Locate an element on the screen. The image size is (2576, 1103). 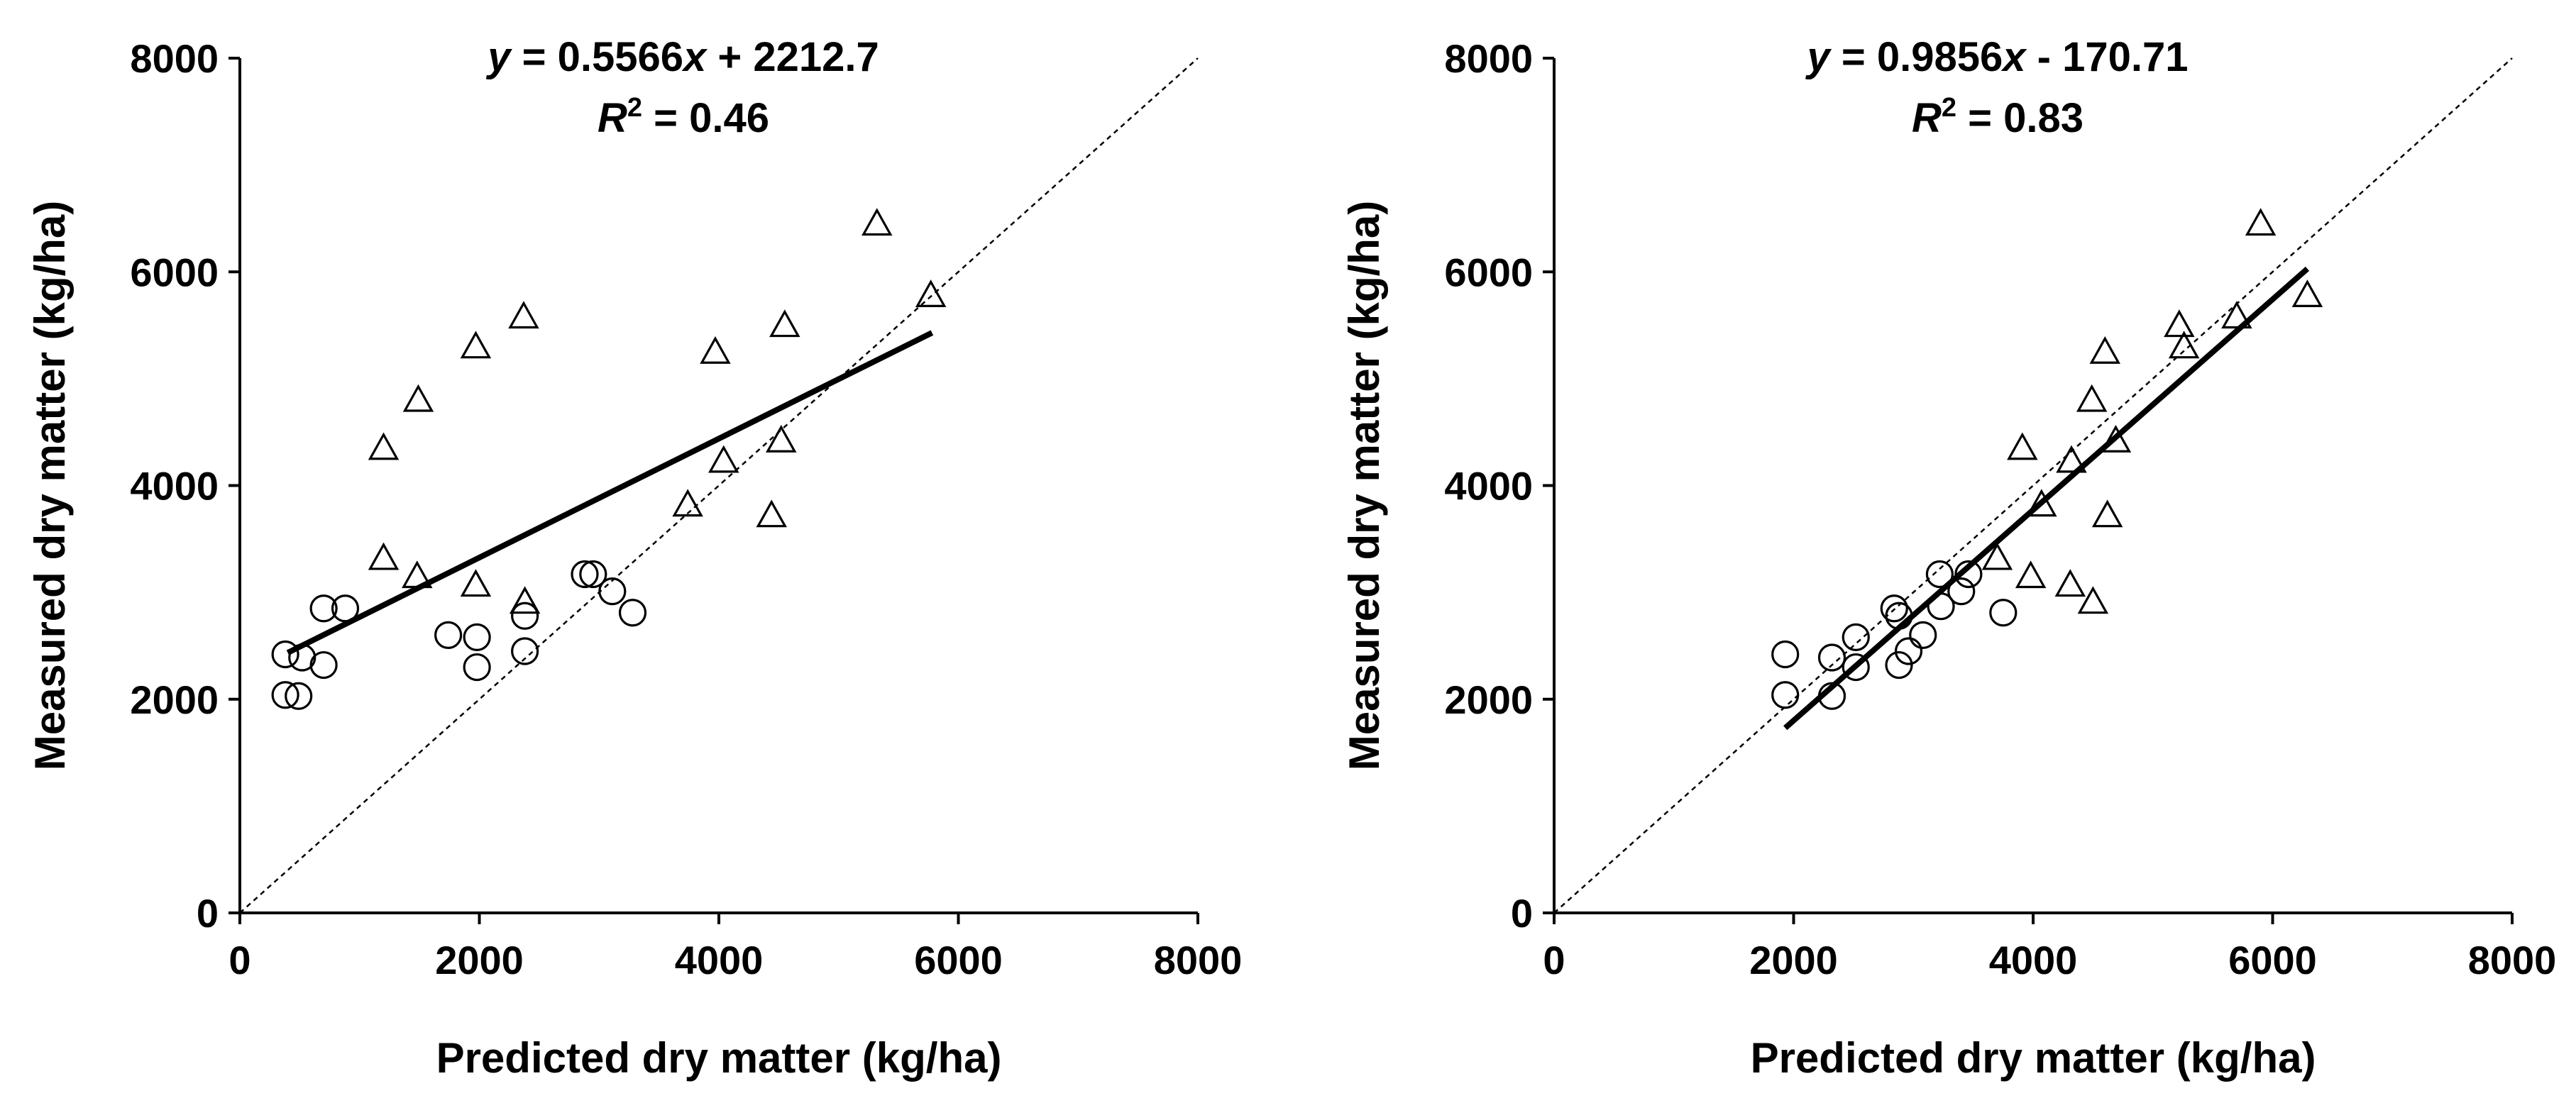
chart-1-y-tick-label: 8000 is located at coordinates (174, 58).